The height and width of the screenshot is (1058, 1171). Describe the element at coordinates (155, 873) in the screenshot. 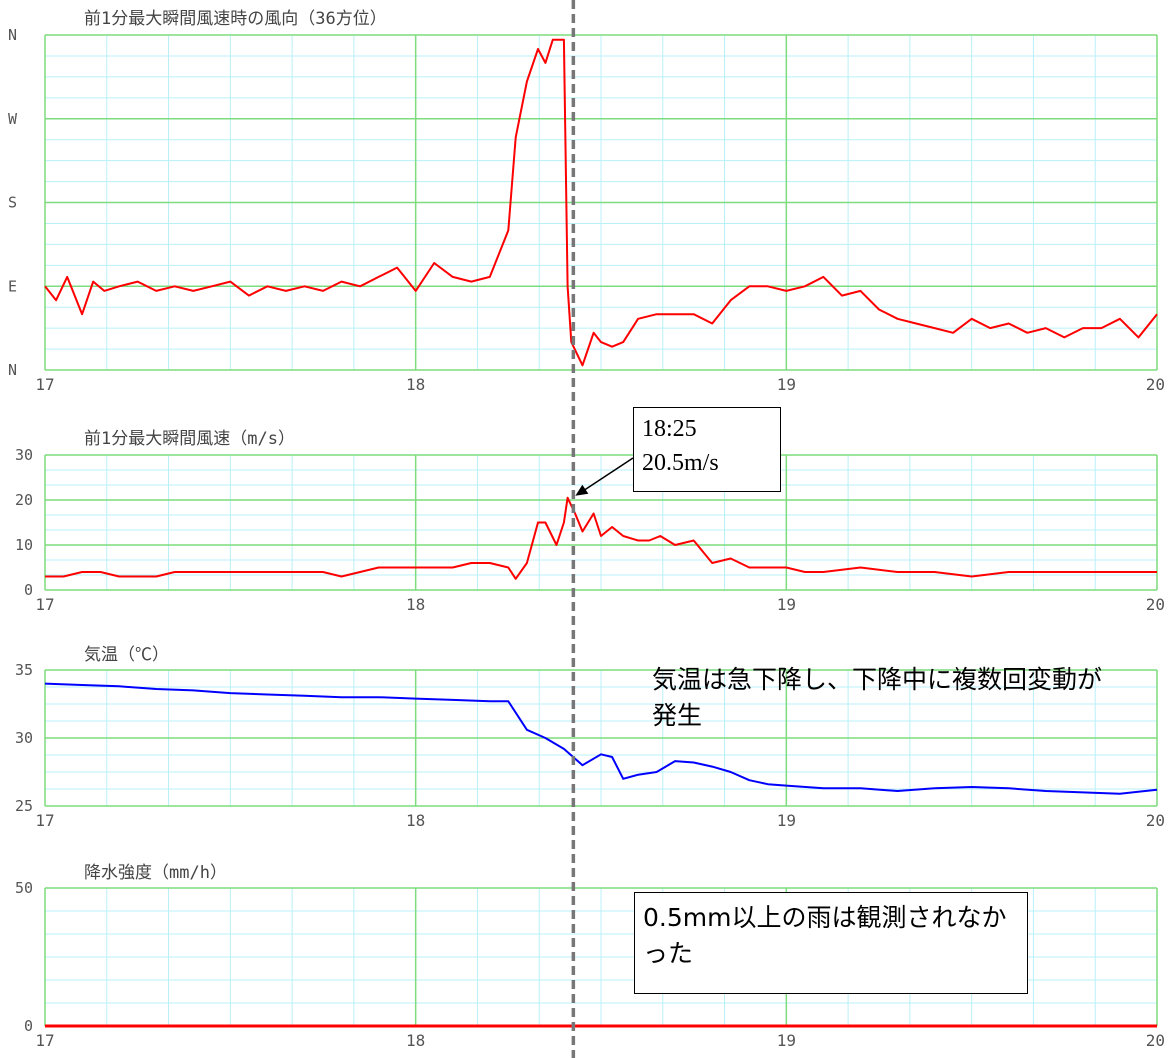

I see `panel-title: 降水強度（mm/h）` at that location.